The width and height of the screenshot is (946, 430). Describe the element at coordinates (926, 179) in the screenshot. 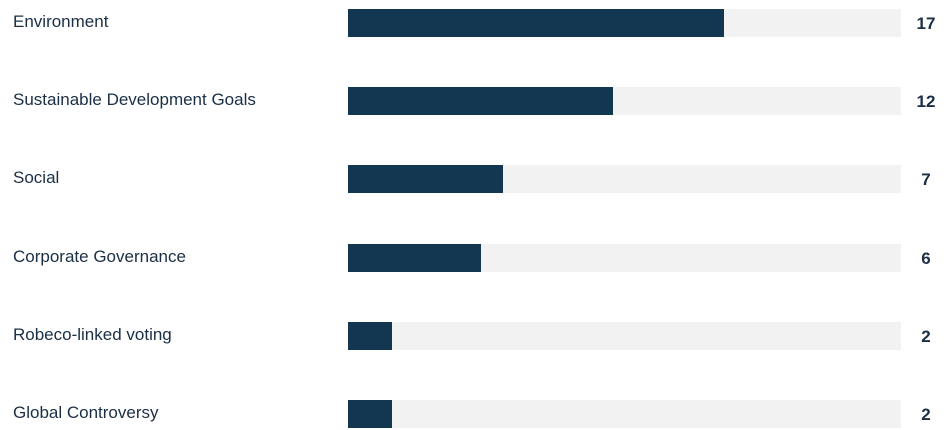

I see `value-label: 7` at that location.